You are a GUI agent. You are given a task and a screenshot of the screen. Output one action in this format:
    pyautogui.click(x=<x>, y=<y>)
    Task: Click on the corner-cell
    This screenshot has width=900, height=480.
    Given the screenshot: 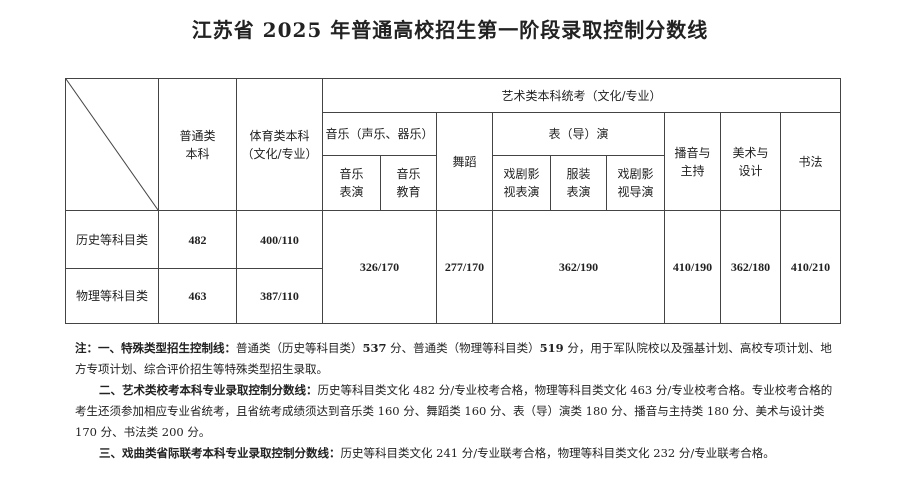 What is the action you would take?
    pyautogui.click(x=112, y=144)
    